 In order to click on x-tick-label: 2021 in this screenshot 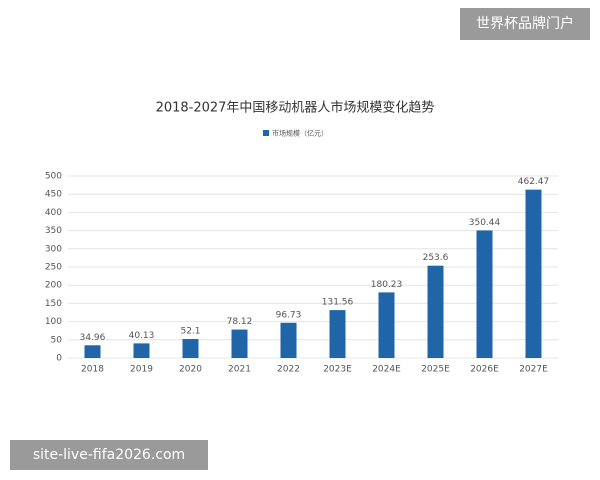, I will do `click(239, 370)`.